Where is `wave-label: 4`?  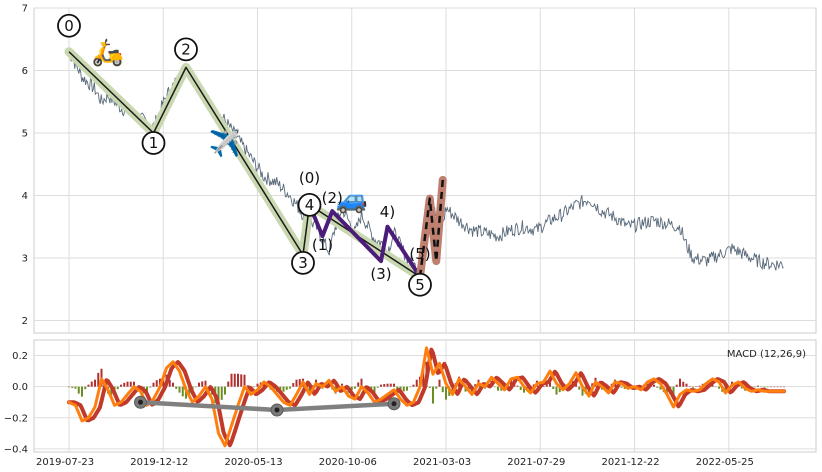
wave-label: 4 is located at coordinates (310, 205).